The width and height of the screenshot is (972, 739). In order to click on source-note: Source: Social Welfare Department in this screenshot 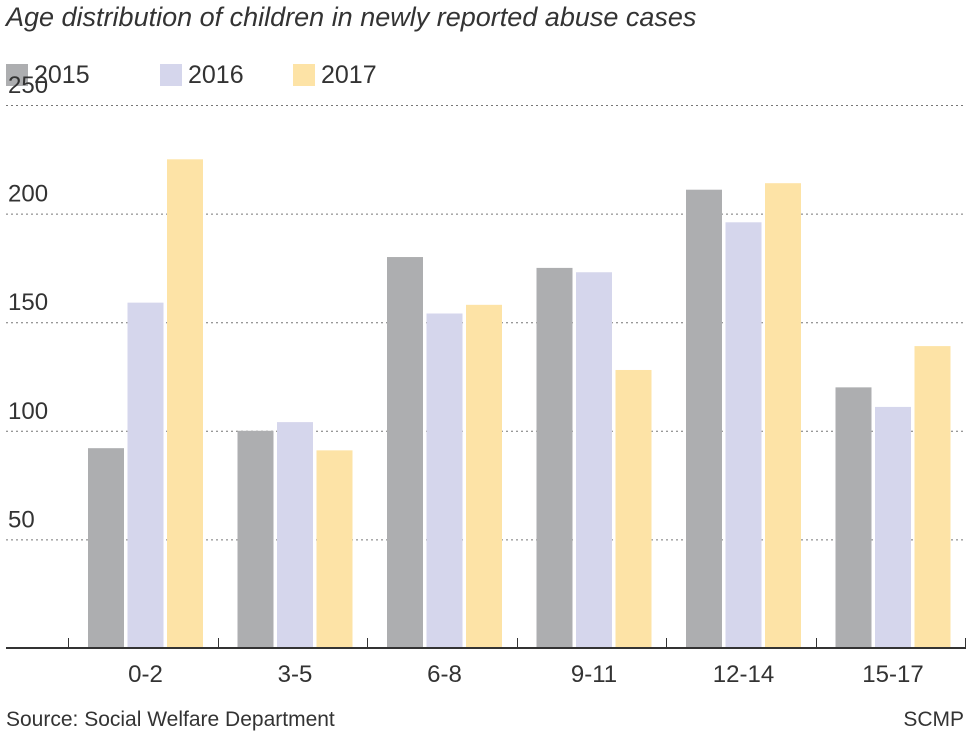, I will do `click(170, 719)`.